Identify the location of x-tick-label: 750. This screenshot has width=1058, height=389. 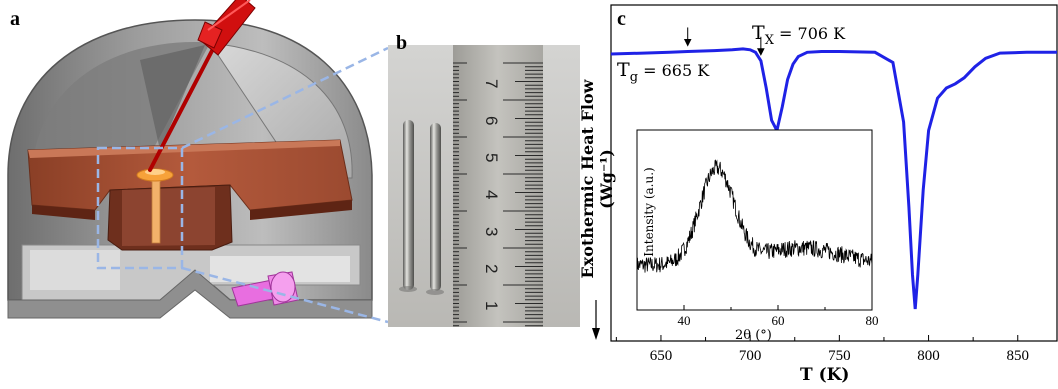
(839, 356).